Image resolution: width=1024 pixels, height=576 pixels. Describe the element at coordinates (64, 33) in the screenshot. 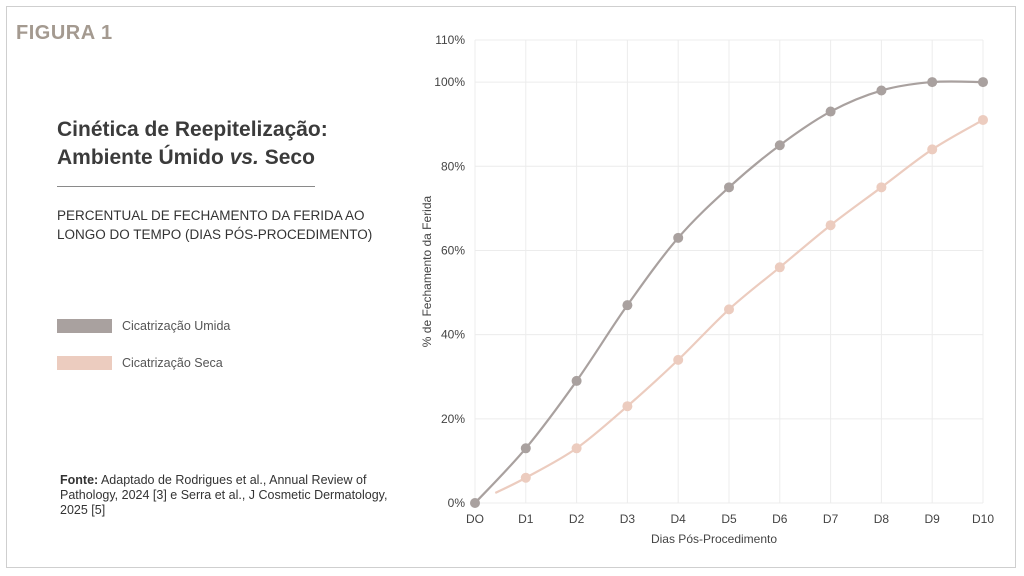

I see `figure-label: FIGURA 1` at that location.